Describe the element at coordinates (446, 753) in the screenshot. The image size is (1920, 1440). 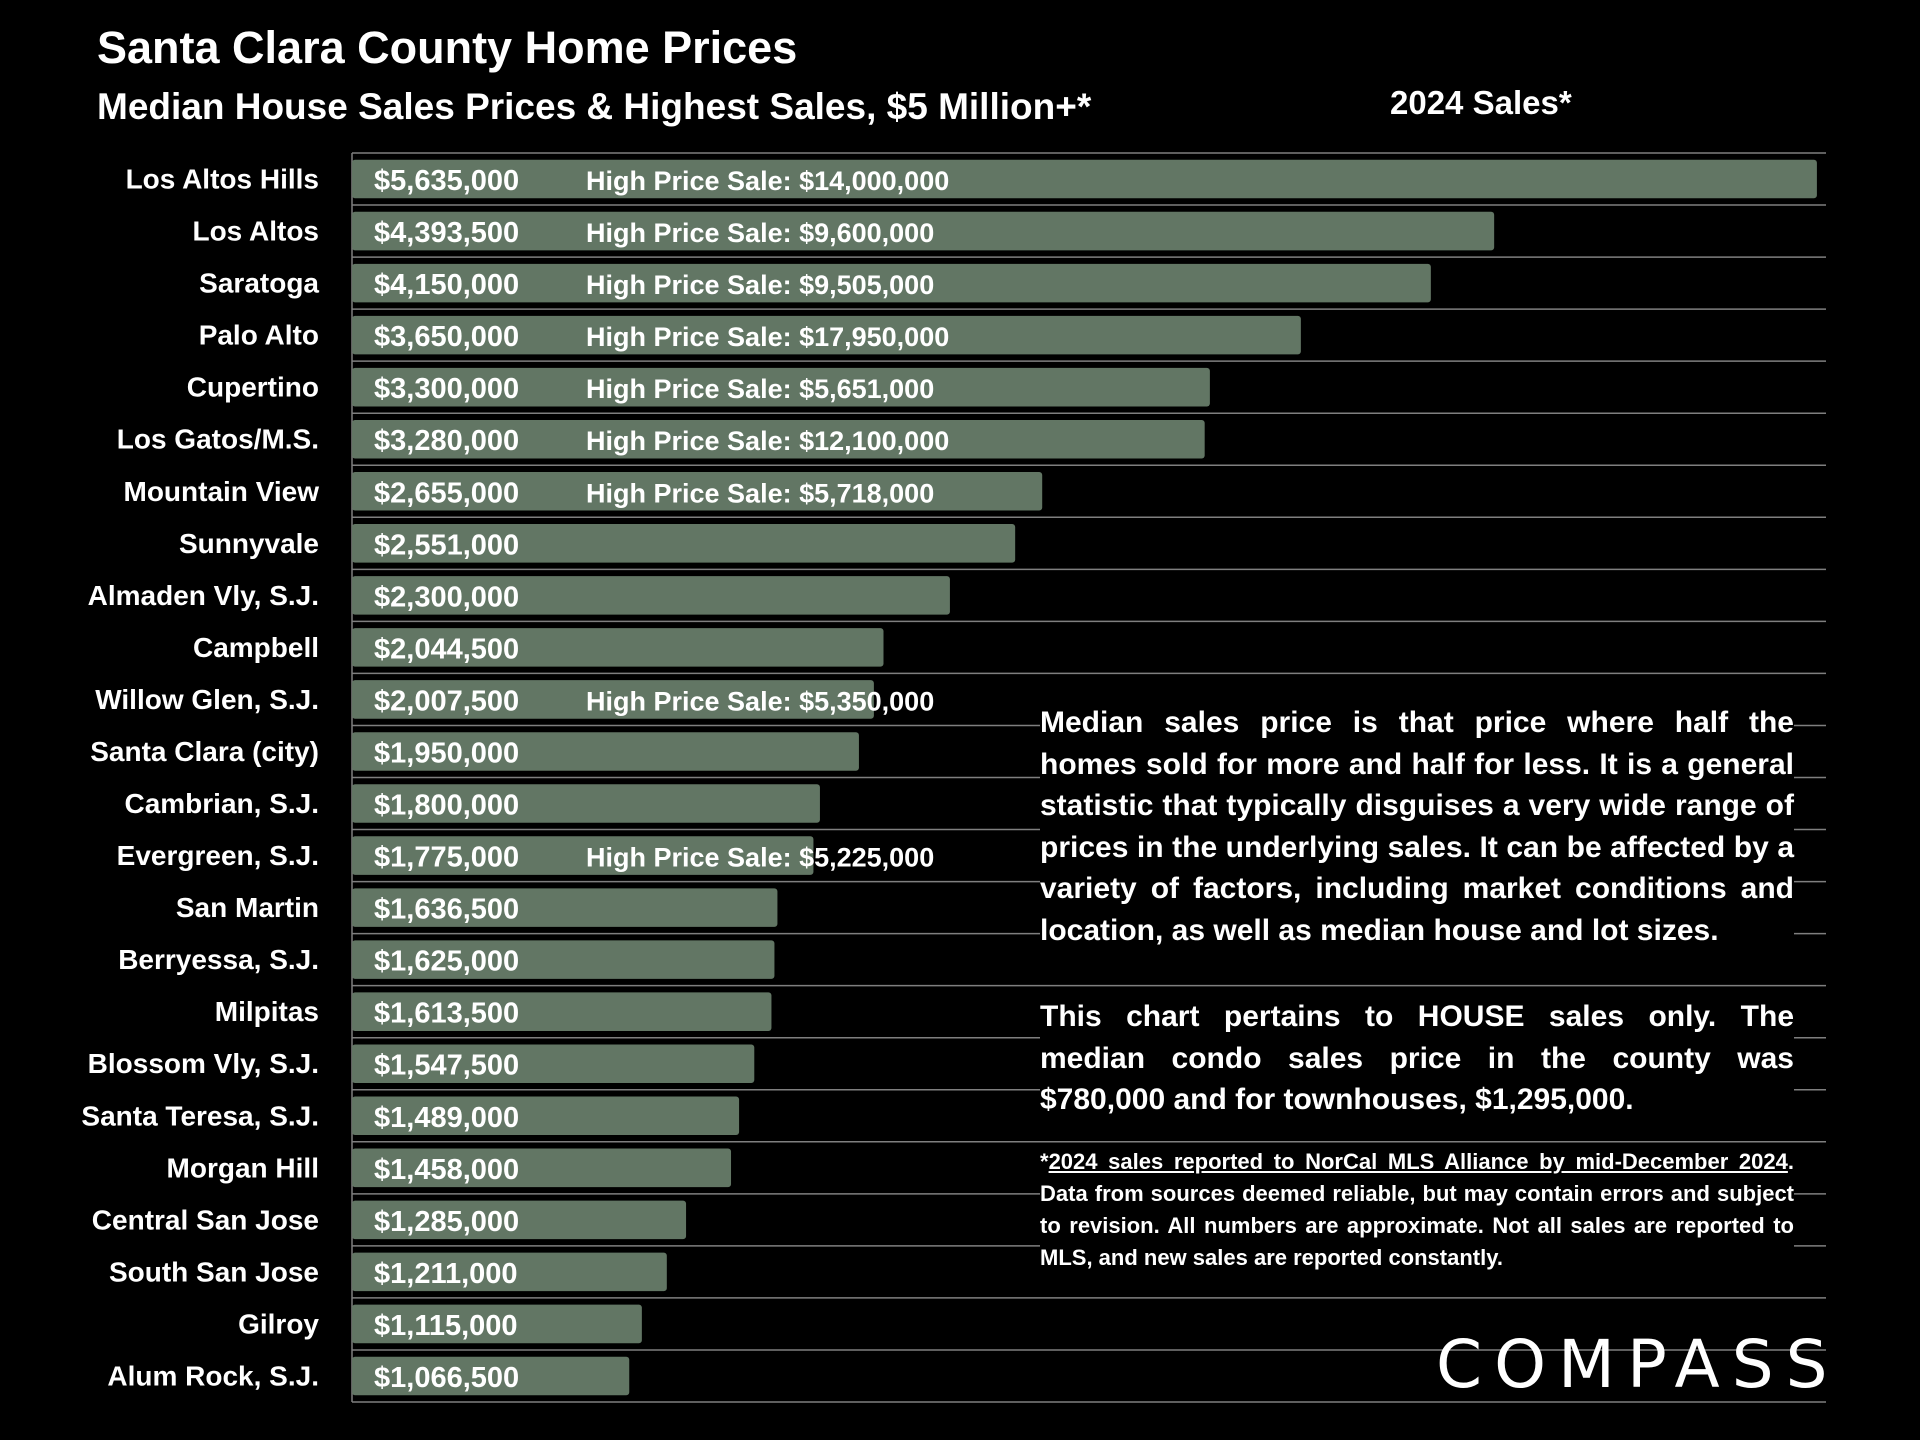
I see `value-label: $1,950,000` at that location.